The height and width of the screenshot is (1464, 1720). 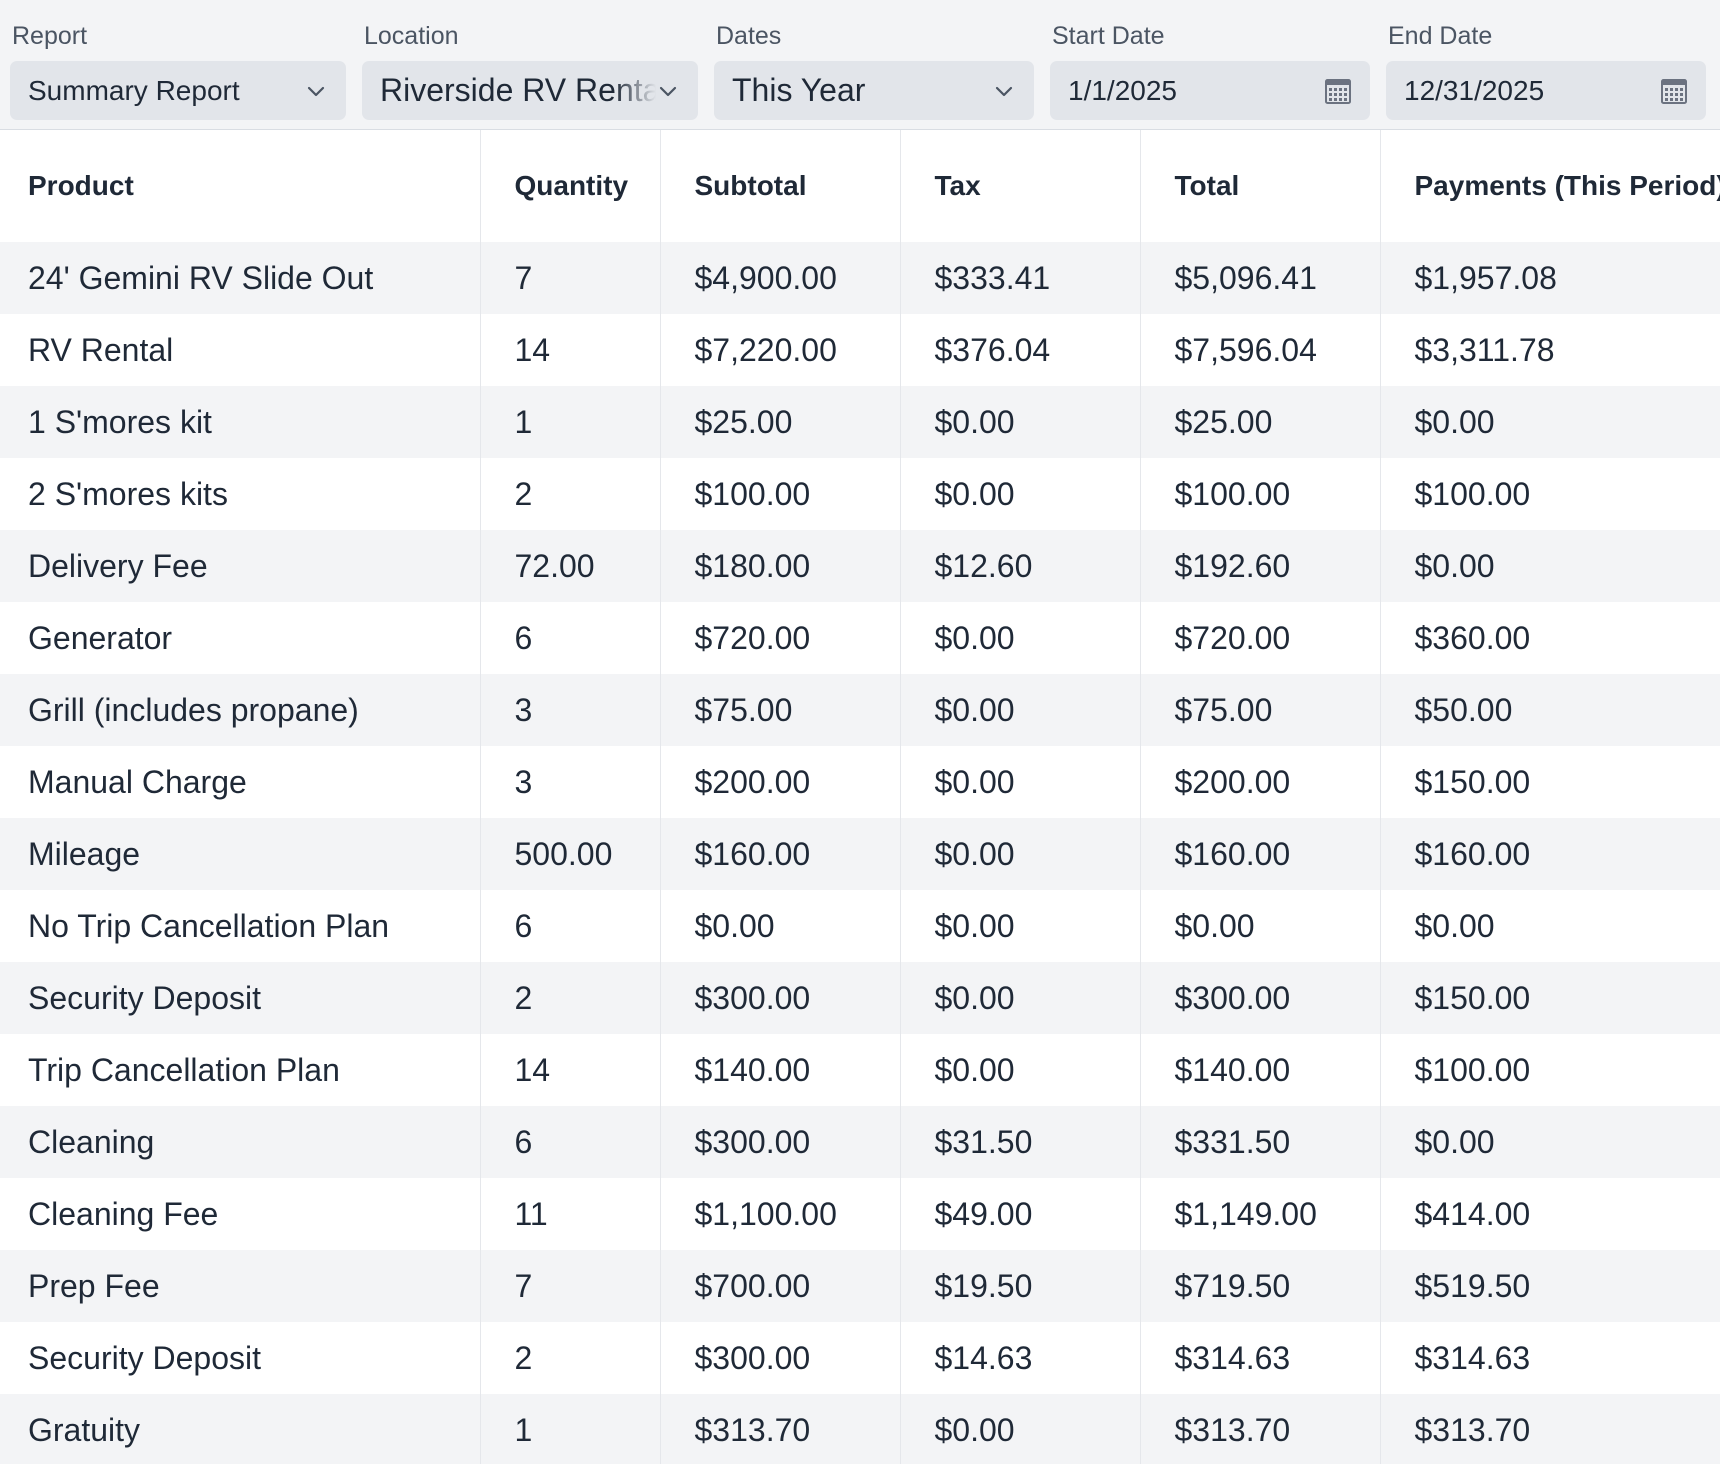 I want to click on column-header-quantity: Quantity, so click(x=570, y=186).